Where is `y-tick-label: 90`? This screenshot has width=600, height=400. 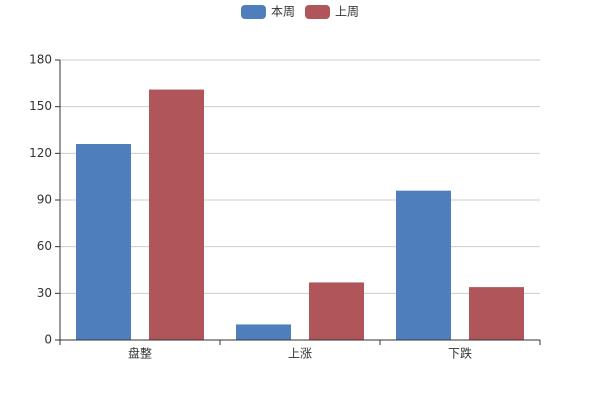 y-tick-label: 90 is located at coordinates (44, 200).